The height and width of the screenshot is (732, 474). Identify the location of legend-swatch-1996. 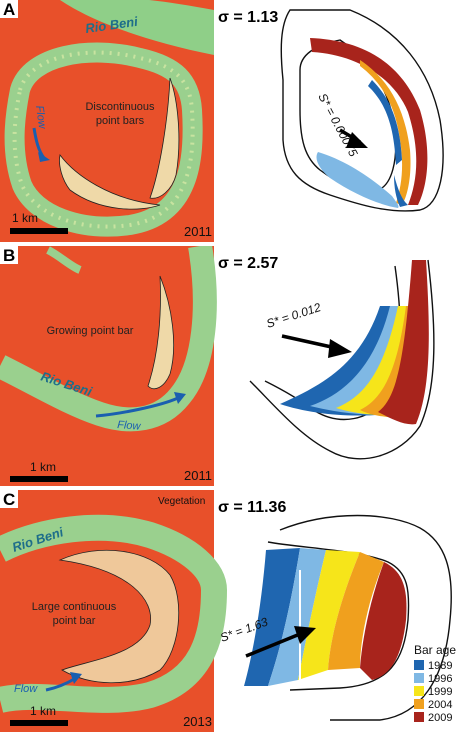
(419, 678).